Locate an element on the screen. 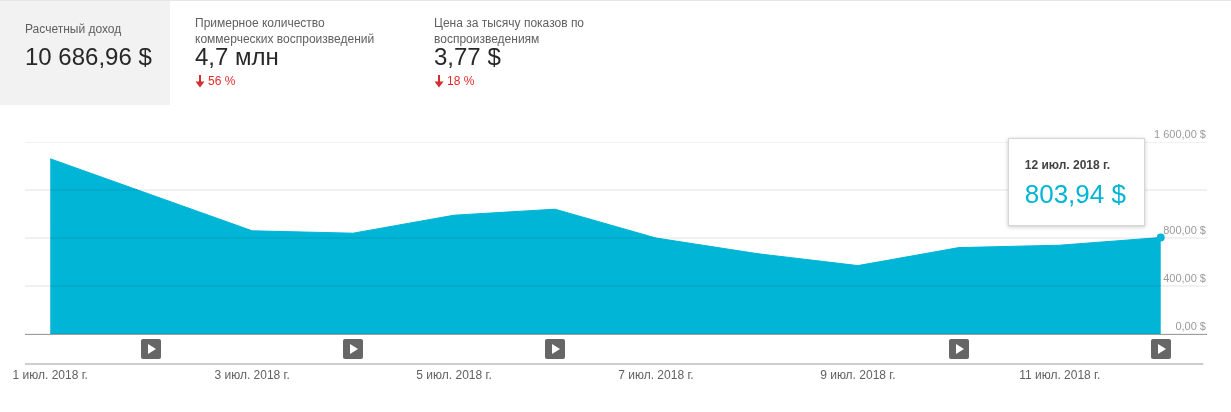  x-tick-label: 5 июл. 2018 г. is located at coordinates (454, 375).